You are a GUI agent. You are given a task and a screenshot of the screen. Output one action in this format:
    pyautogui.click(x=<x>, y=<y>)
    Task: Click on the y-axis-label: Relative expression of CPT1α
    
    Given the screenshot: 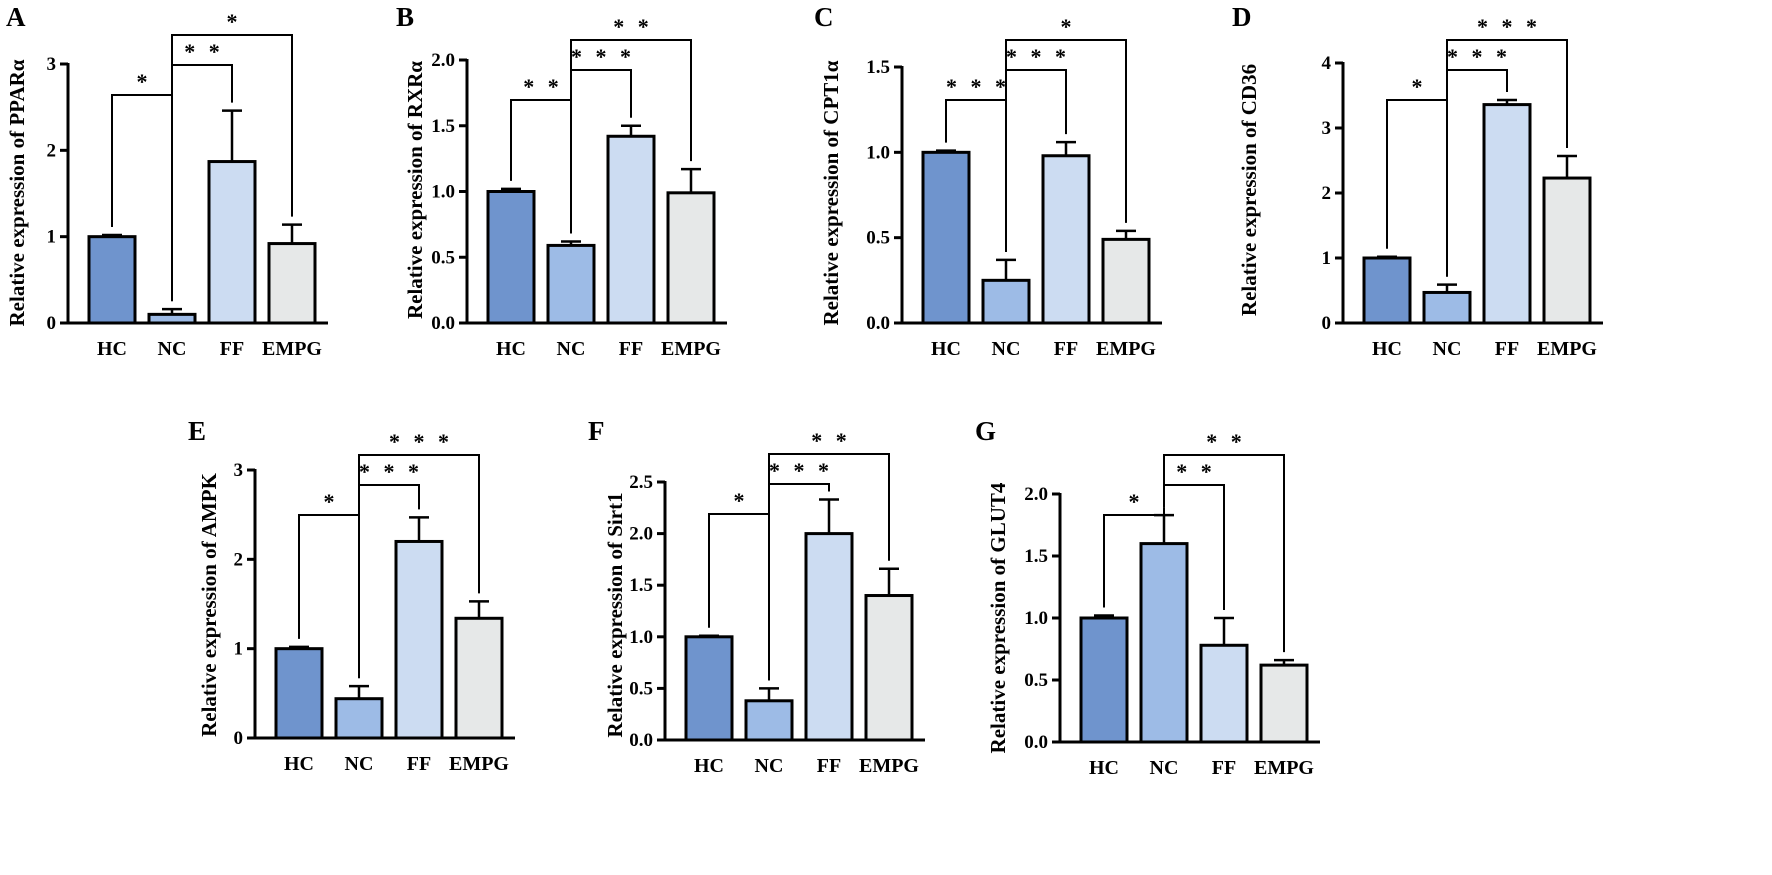 What is the action you would take?
    pyautogui.click(x=831, y=192)
    